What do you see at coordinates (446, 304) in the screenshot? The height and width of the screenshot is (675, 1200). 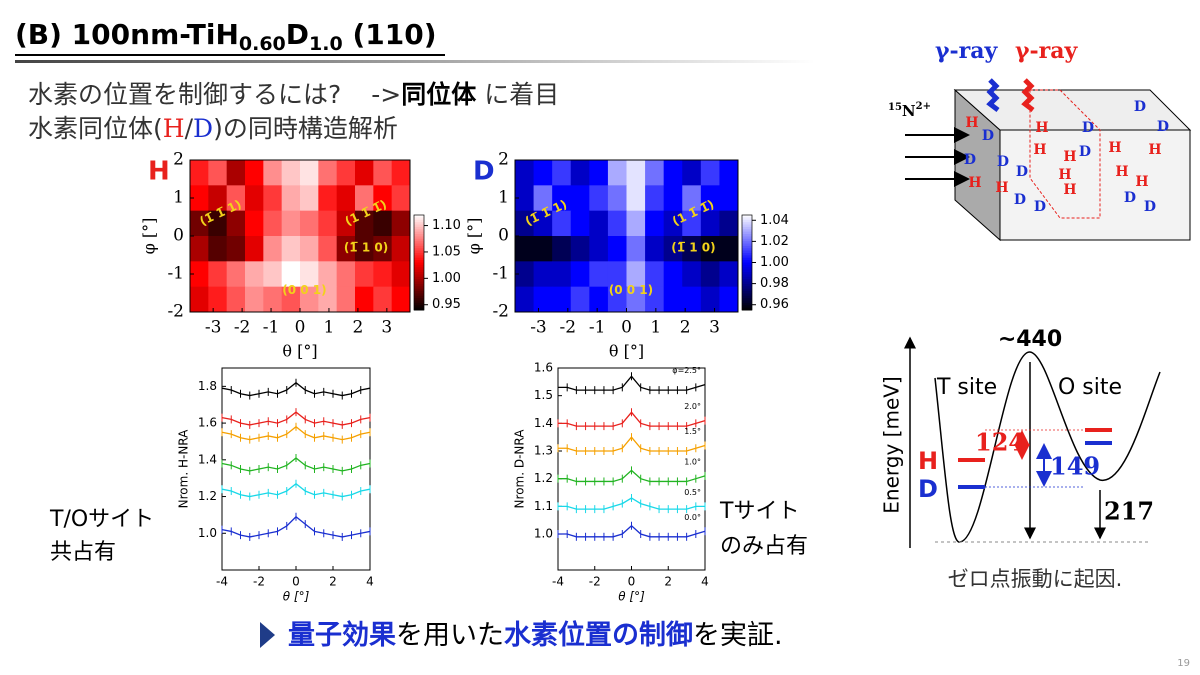 I see `colorbar-label: 0.95` at bounding box center [446, 304].